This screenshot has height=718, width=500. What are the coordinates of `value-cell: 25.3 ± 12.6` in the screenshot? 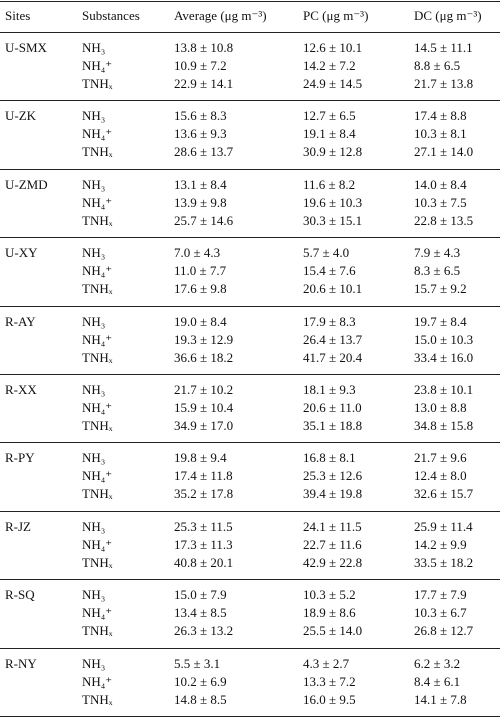 It's located at (333, 476).